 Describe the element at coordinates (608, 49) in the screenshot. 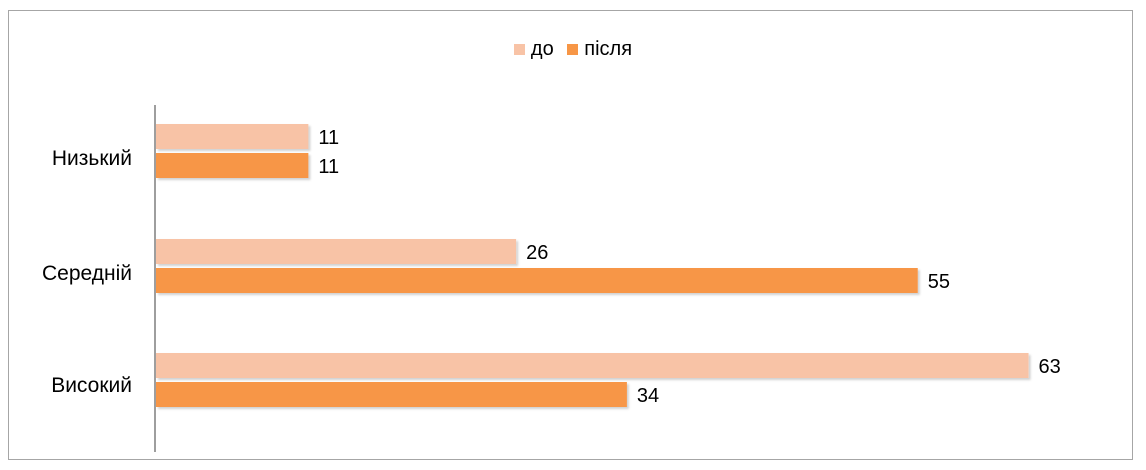

I see `legend-label-after: після` at that location.